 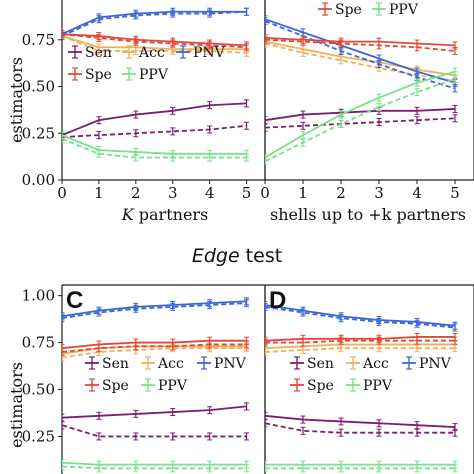 What do you see at coordinates (277, 300) in the screenshot?
I see `panel-letter-d: D` at bounding box center [277, 300].